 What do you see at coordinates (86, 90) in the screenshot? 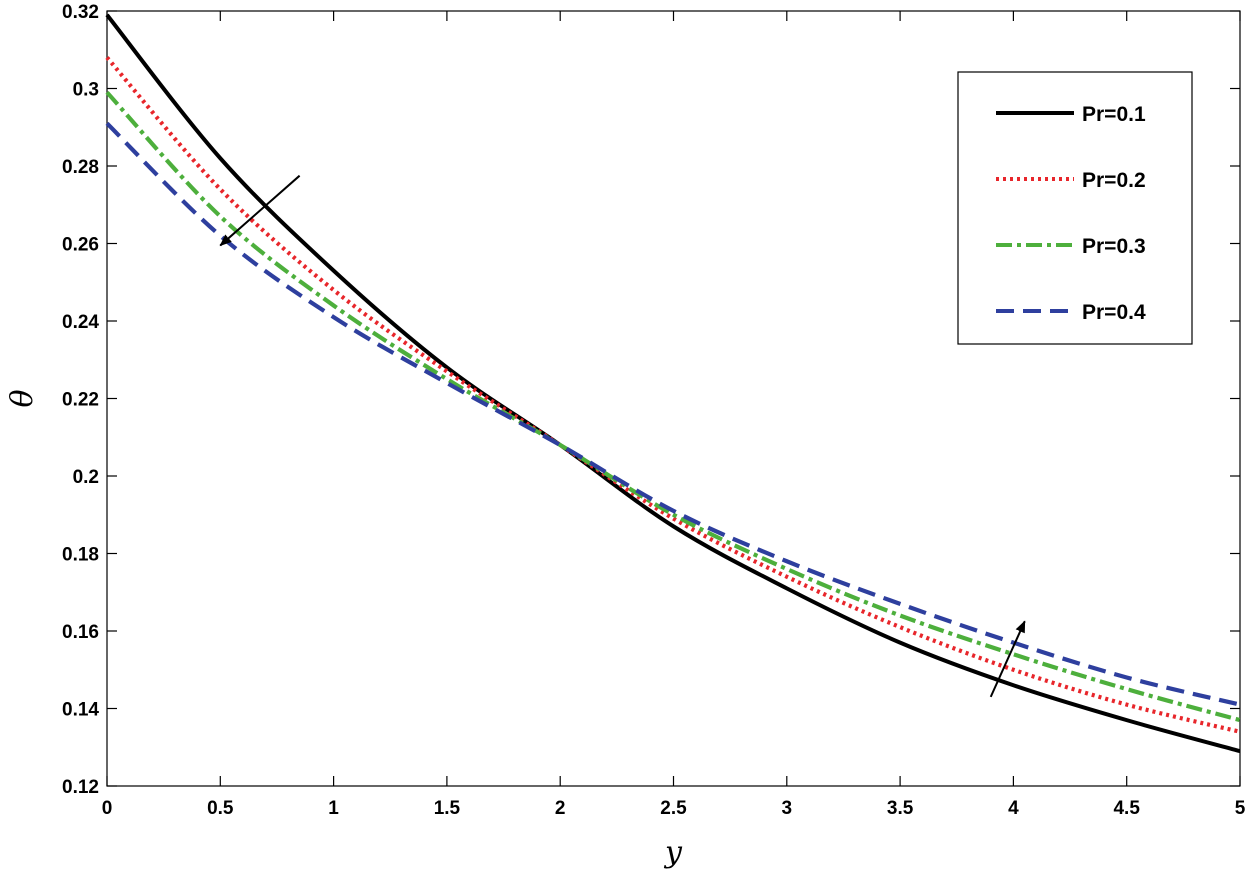
I see `y-tick-label: 0.3` at bounding box center [86, 90].